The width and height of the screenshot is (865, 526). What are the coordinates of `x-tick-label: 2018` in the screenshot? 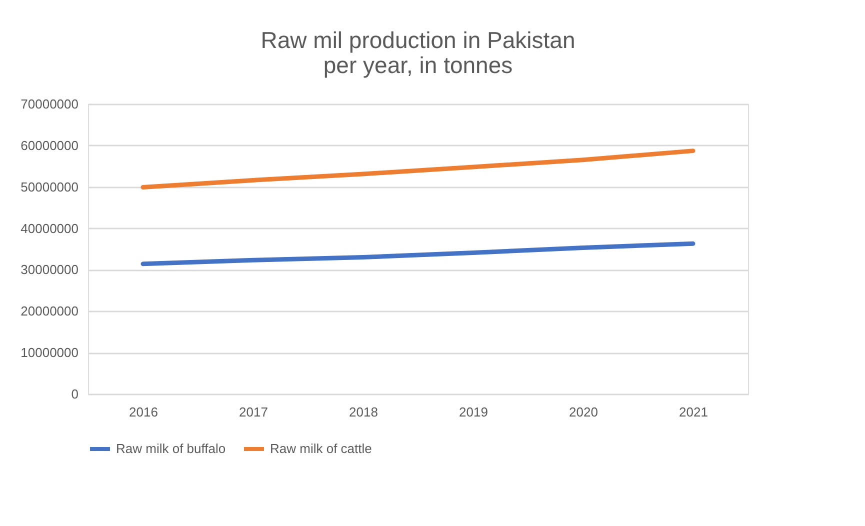 It's located at (363, 412).